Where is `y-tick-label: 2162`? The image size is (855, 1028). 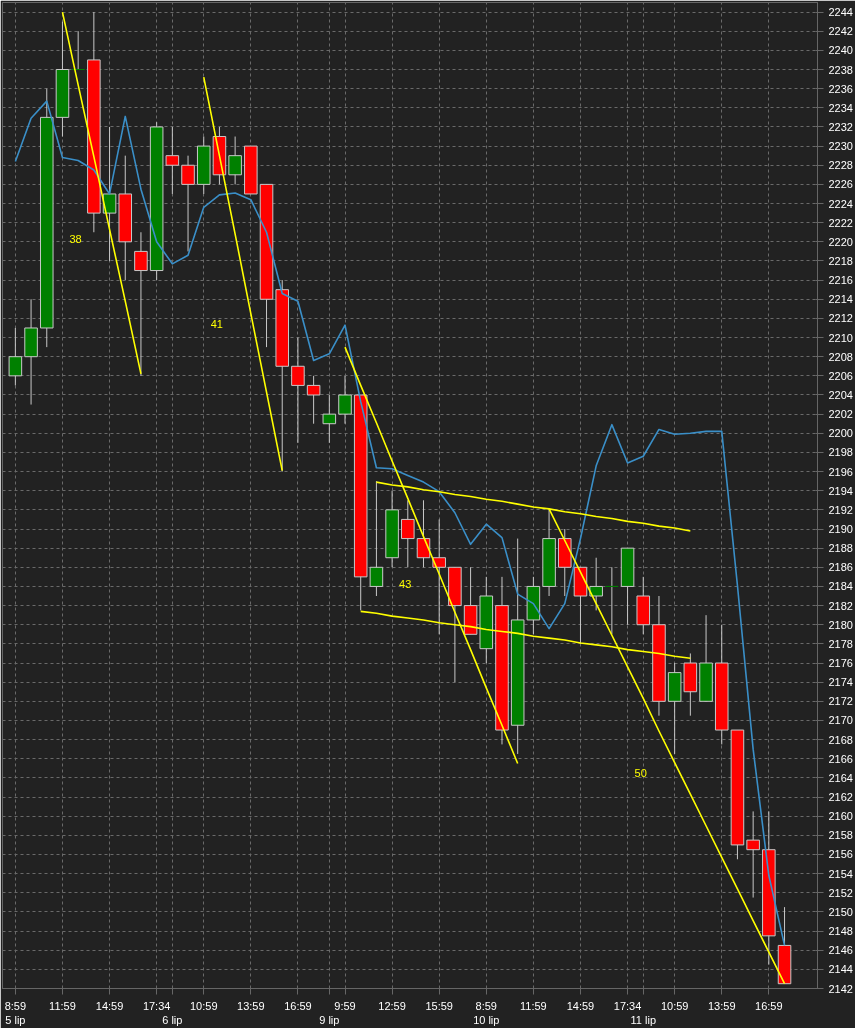 y-tick-label: 2162 is located at coordinates (840, 797).